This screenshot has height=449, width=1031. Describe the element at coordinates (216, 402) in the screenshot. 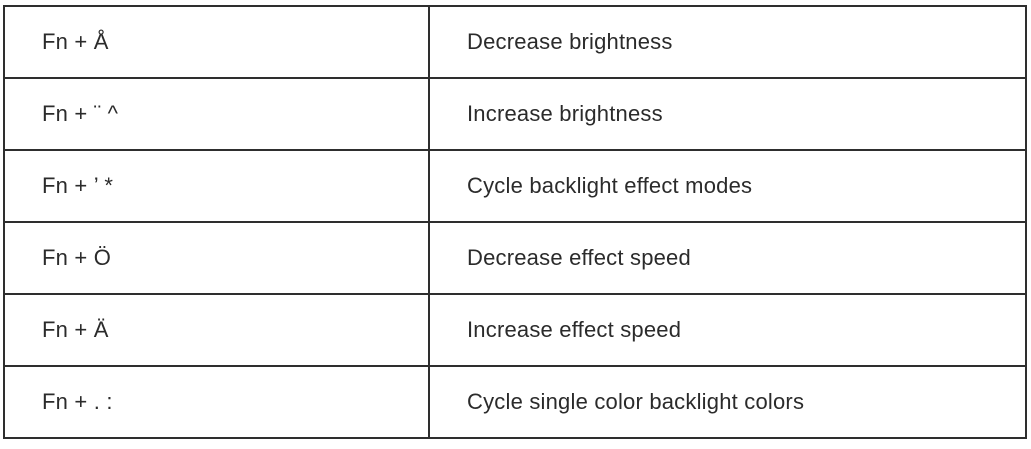

I see `shortcut-key-cell: Fn + . :` at that location.